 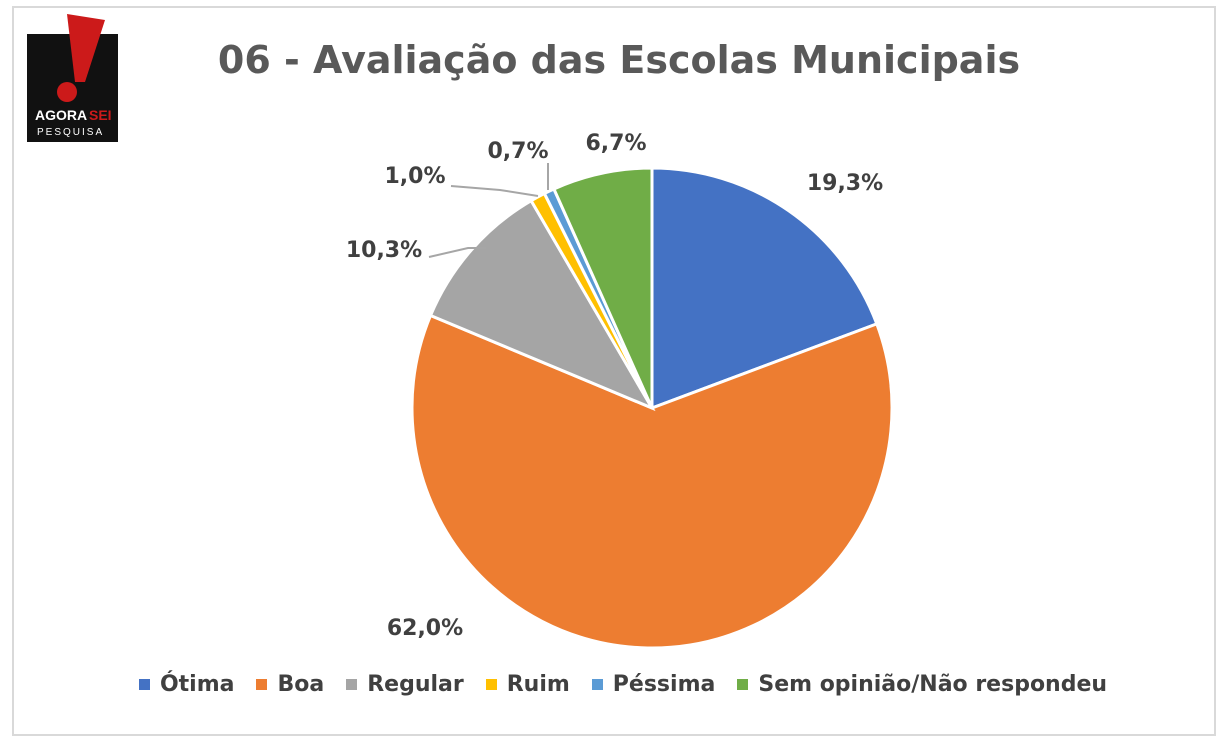 What do you see at coordinates (542, 305) in the screenshot?
I see `pie-slice-regular` at bounding box center [542, 305].